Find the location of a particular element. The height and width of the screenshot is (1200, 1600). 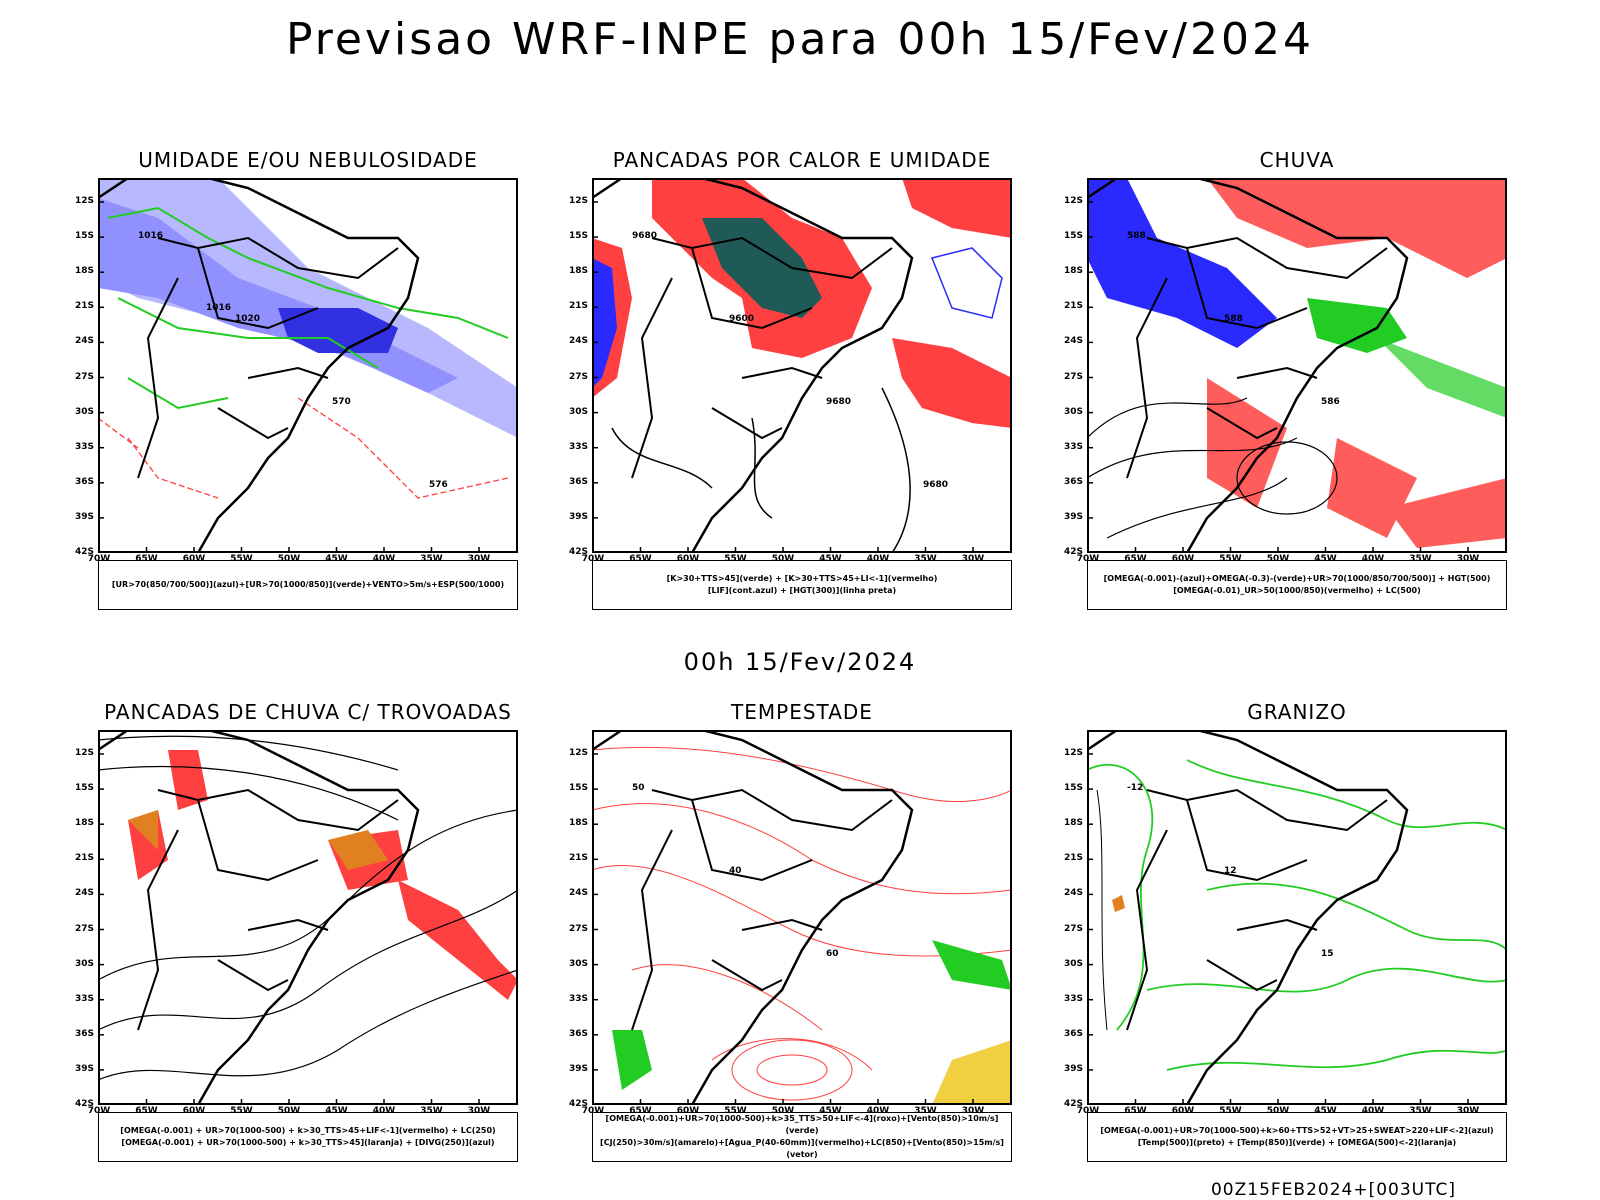

panel-title: TEMPESTADE is located at coordinates (802, 712).